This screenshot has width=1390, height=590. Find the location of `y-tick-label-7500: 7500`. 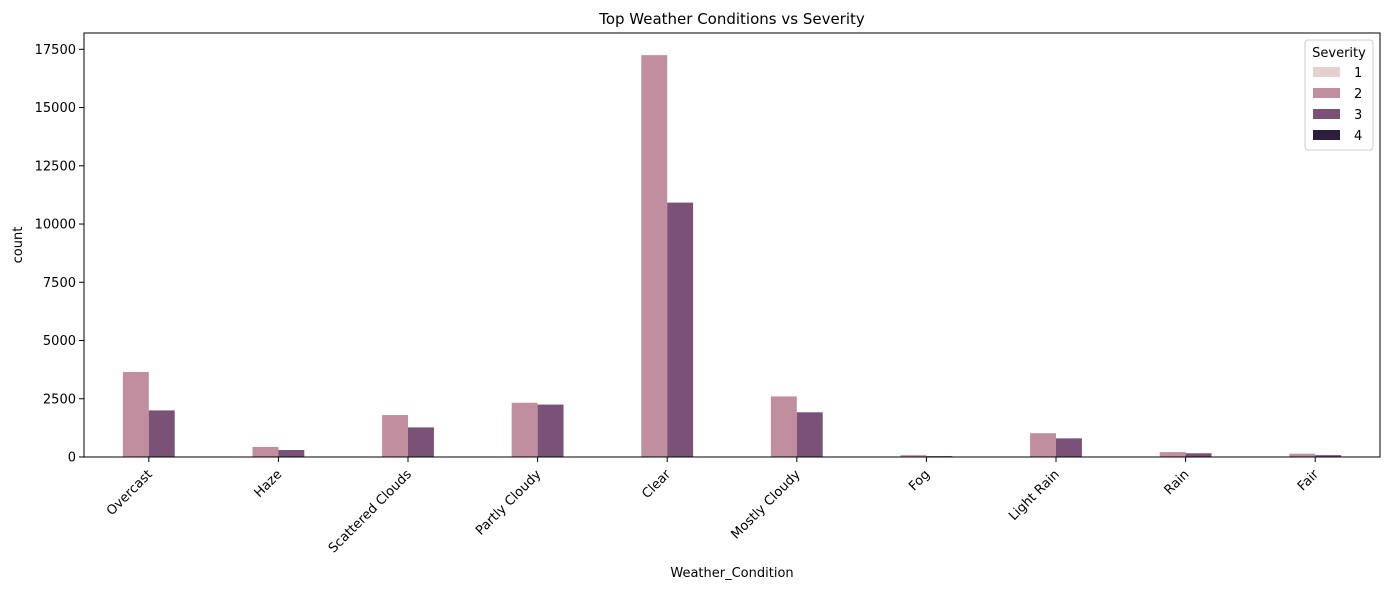

y-tick-label-7500: 7500 is located at coordinates (59, 283).